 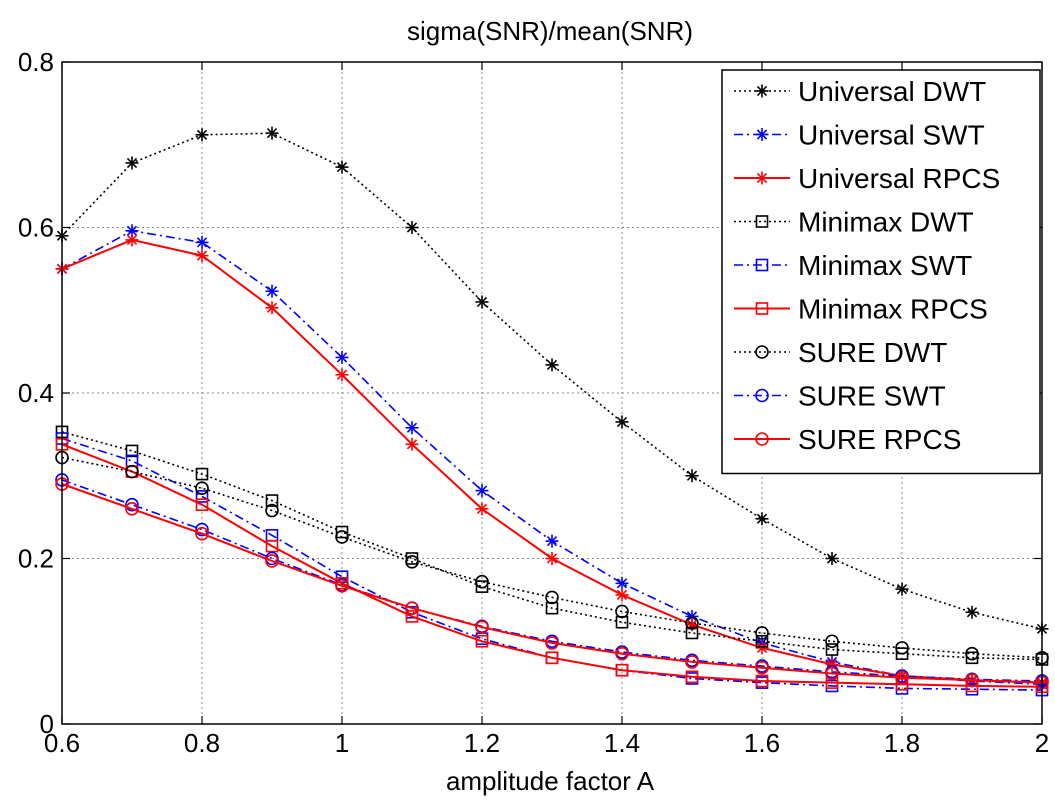 I want to click on legend-label: Minimax DWT, so click(x=886, y=222).